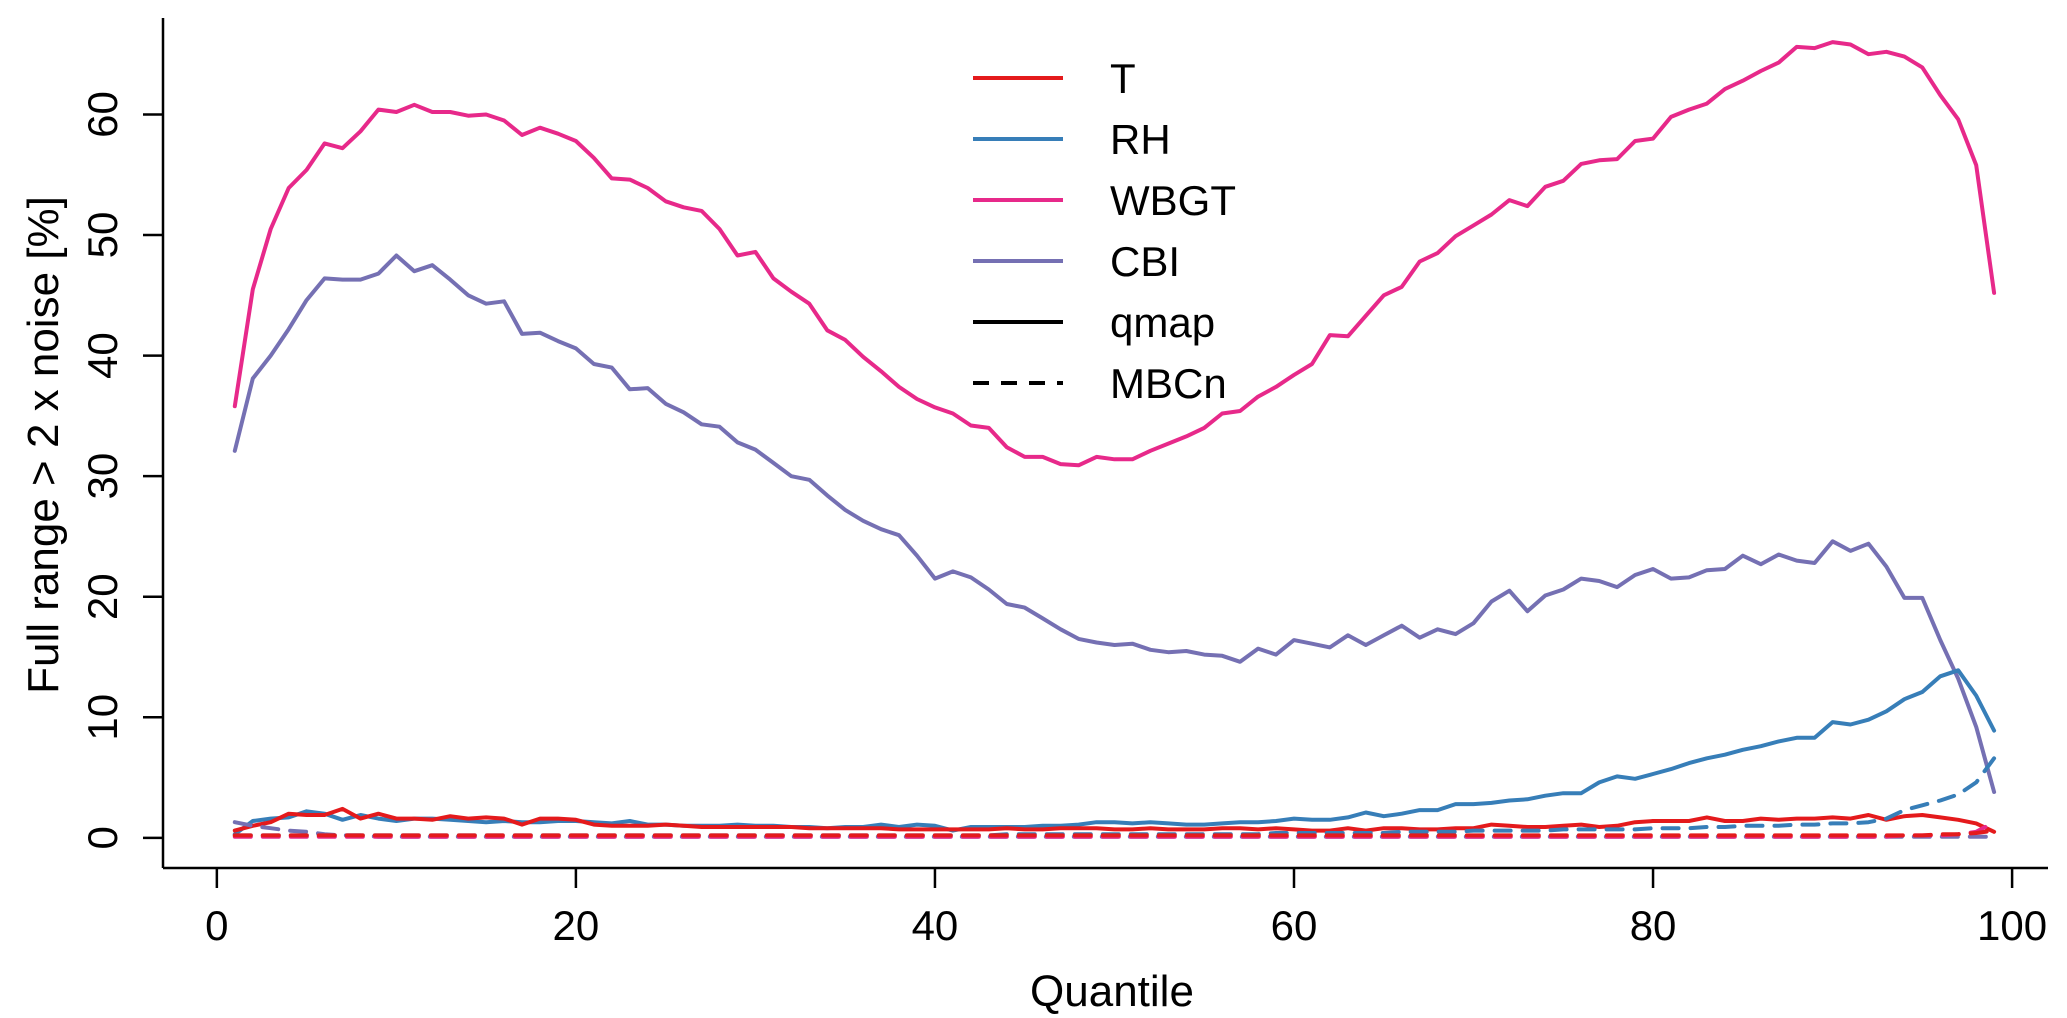 Image resolution: width=2067 pixels, height=1018 pixels. I want to click on y-ticks: 0 10 20 30 40 50 60, so click(121, 470).